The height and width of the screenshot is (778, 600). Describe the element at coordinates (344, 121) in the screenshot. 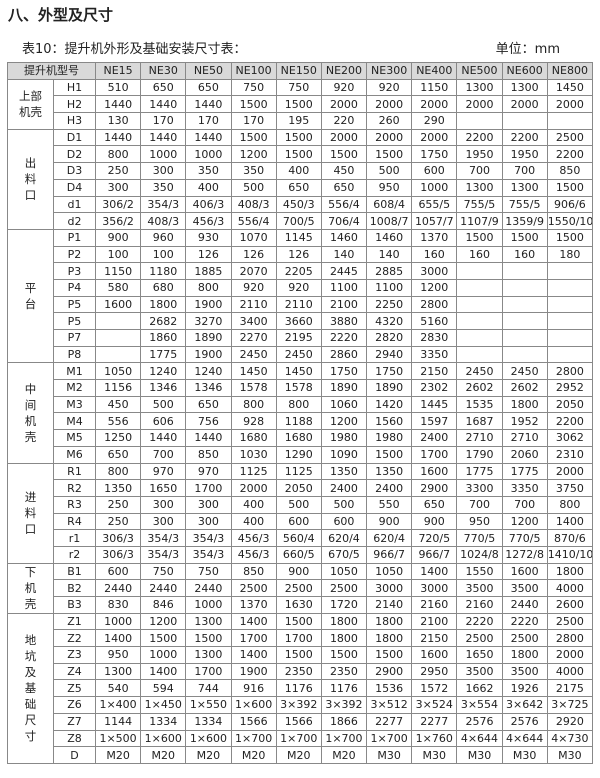

I see `value-cell: 220` at that location.